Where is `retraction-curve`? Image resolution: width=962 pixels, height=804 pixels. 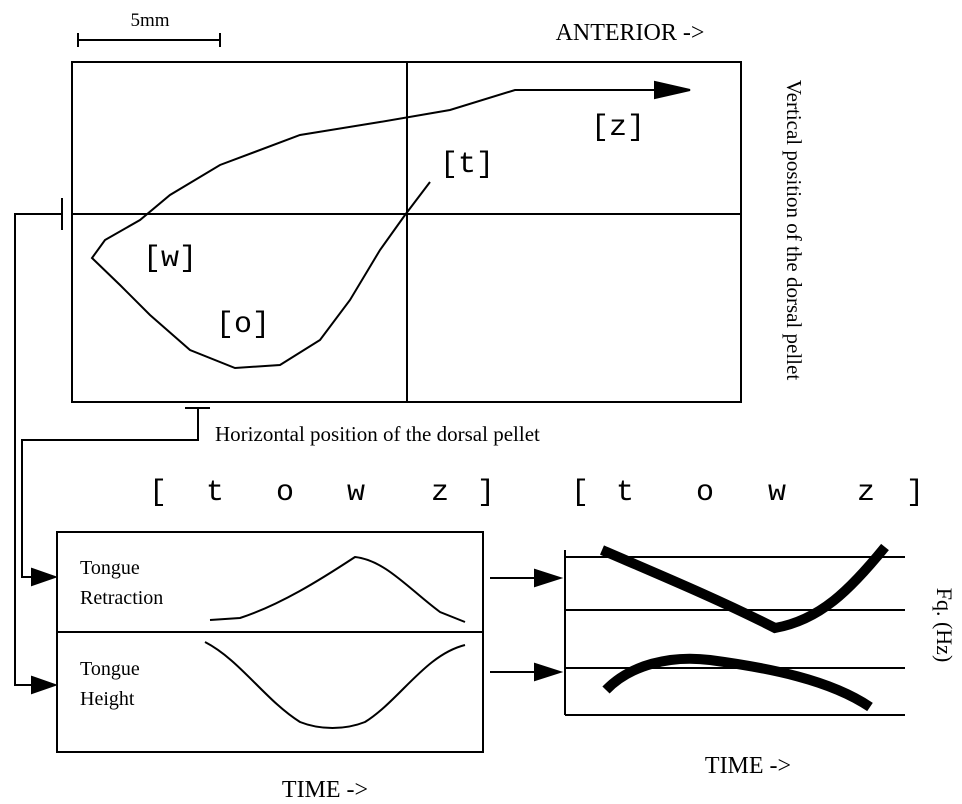
retraction-curve is located at coordinates (337, 589).